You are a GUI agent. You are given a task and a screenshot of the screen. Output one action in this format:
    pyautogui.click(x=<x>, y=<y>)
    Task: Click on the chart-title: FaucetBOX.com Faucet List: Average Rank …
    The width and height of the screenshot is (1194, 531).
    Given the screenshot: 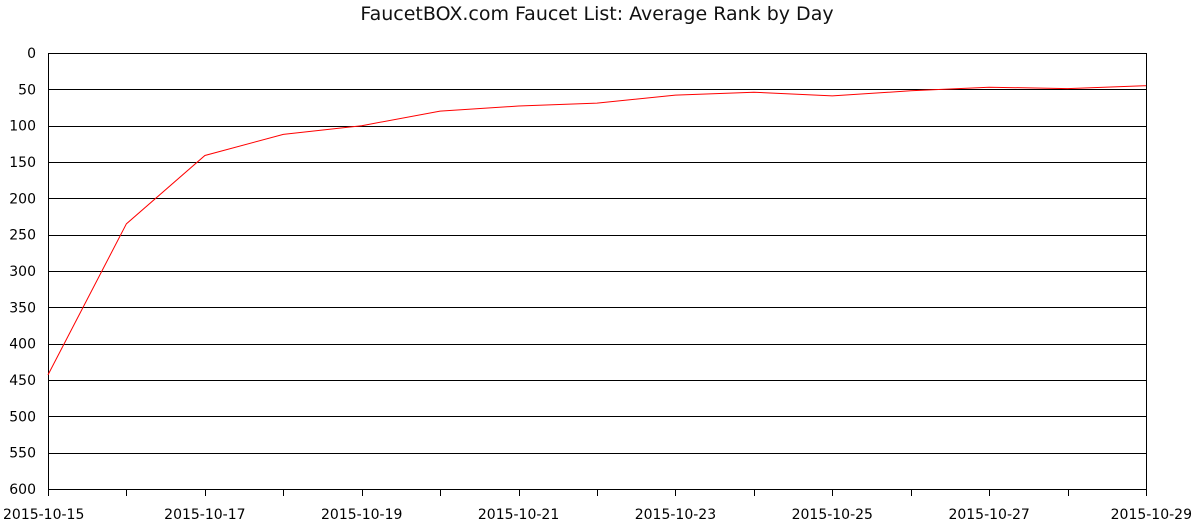 What is the action you would take?
    pyautogui.click(x=597, y=14)
    